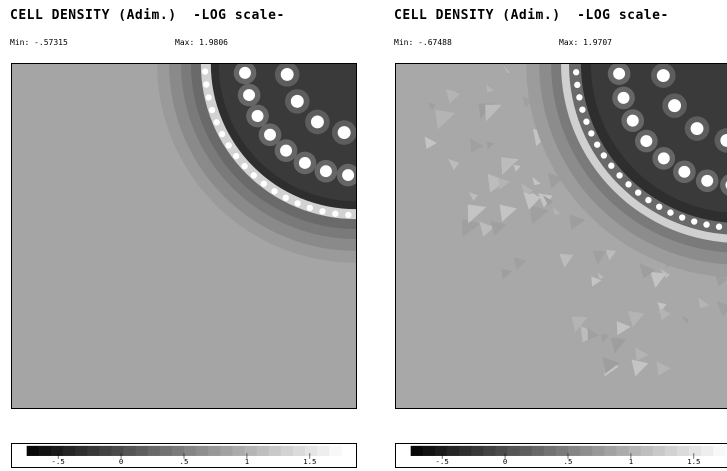  Describe the element at coordinates (201, 42) in the screenshot. I see `max-label: Max: 1.9806` at that location.